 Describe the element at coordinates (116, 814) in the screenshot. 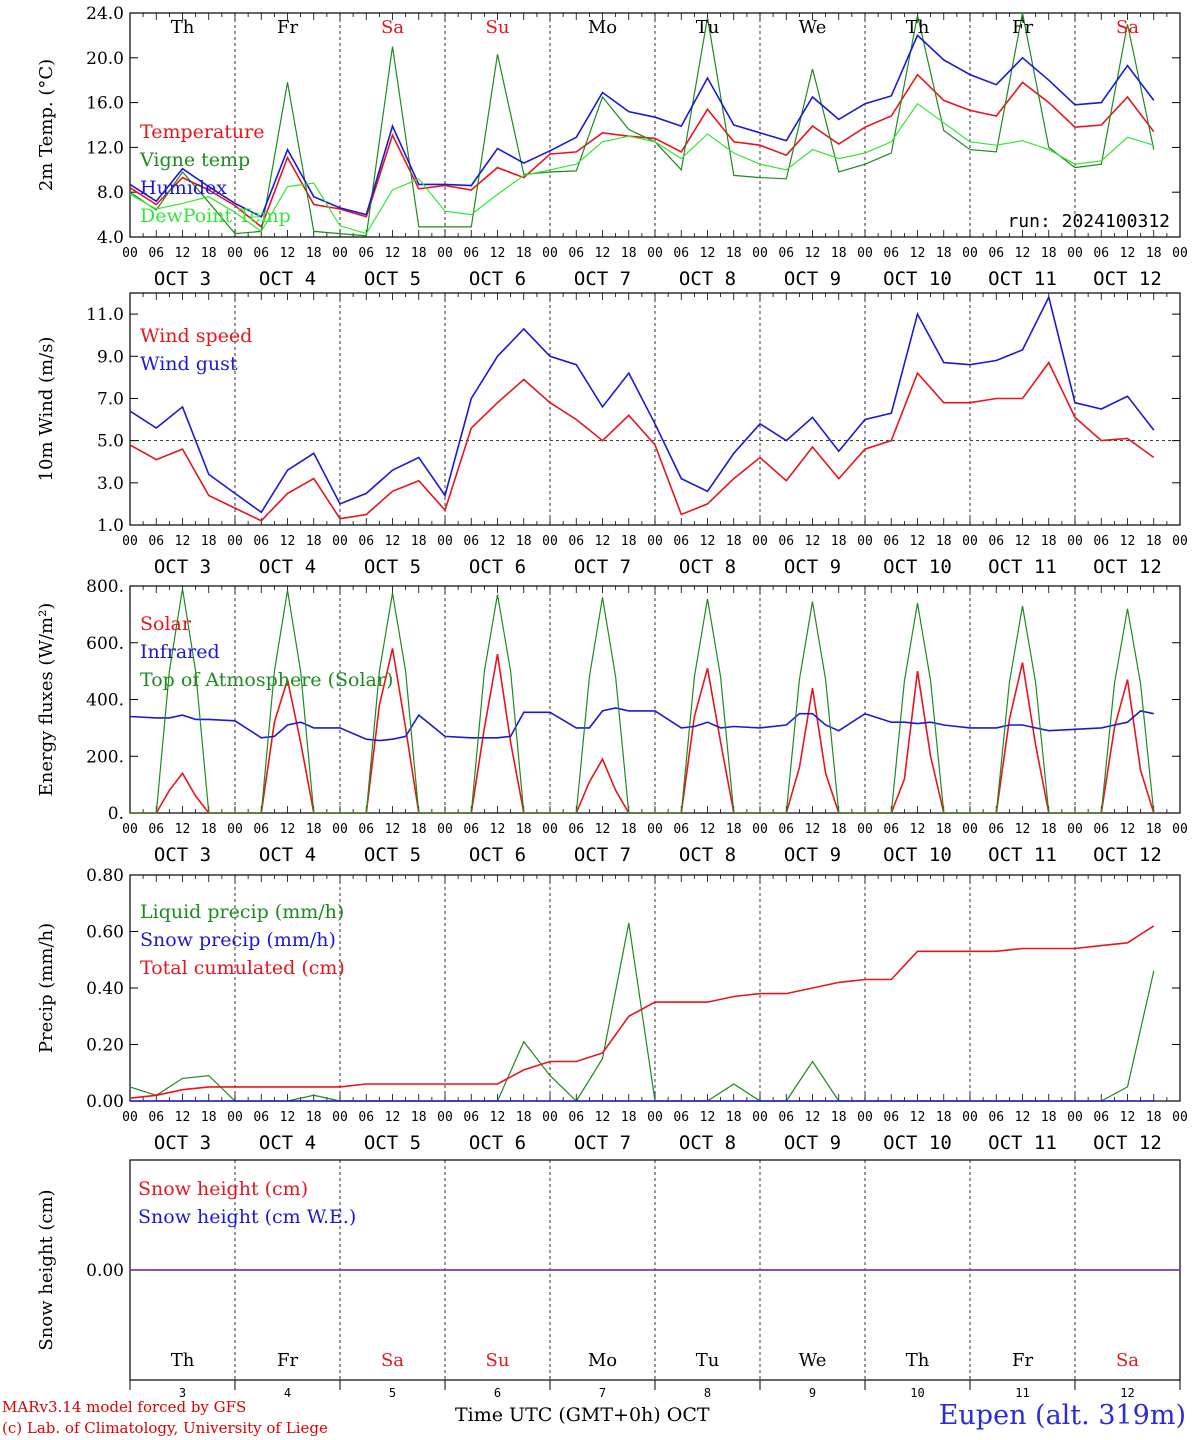

I see `y-tick-label: 0.` at that location.